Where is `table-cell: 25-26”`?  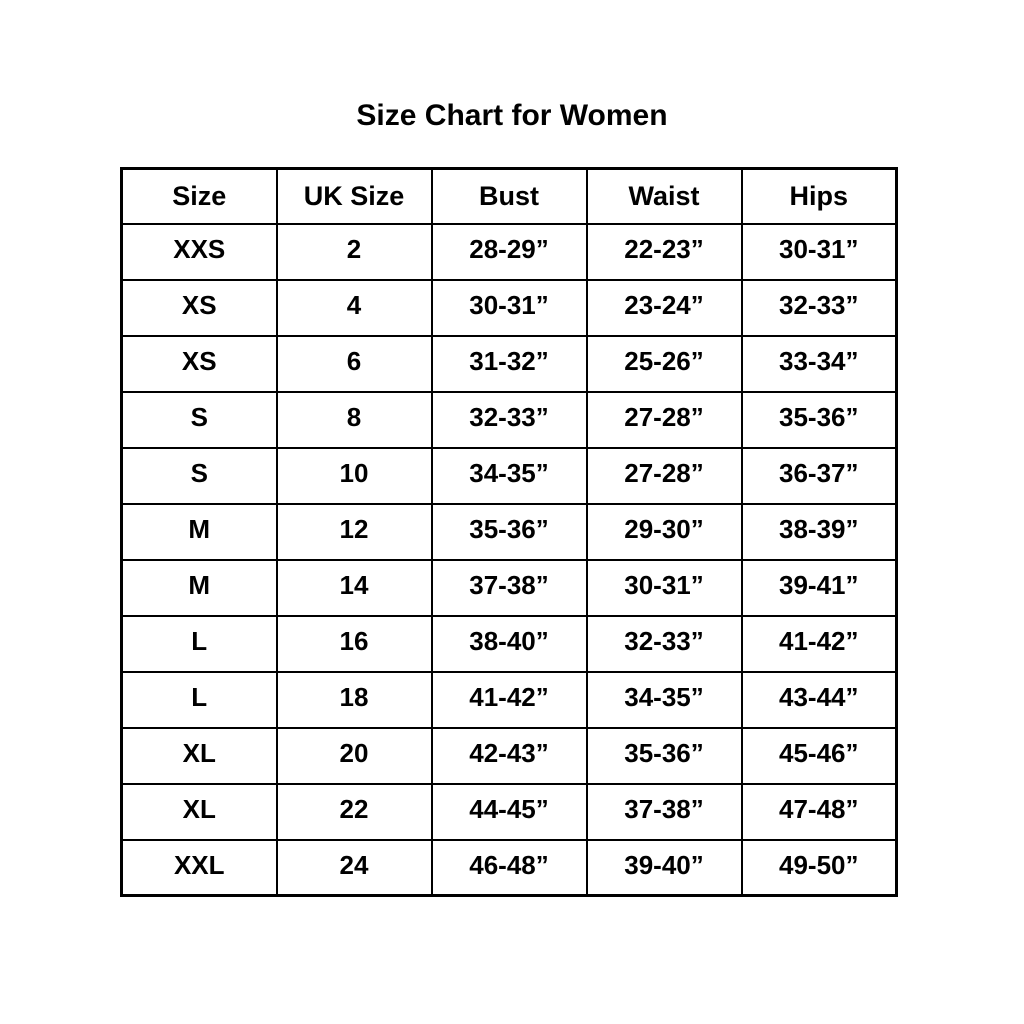 table-cell: 25-26” is located at coordinates (664, 363).